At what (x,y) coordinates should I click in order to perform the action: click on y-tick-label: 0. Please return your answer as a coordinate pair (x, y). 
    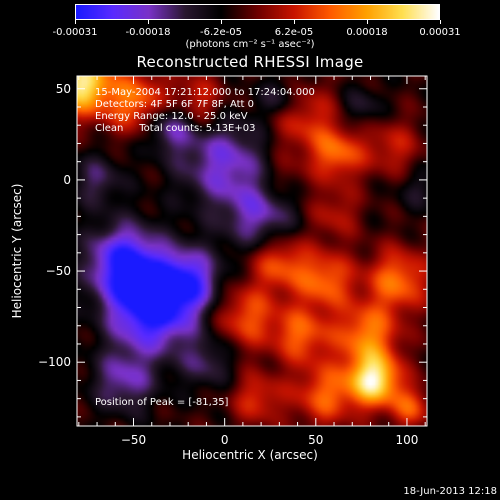
    Looking at the image, I should click on (67, 180).